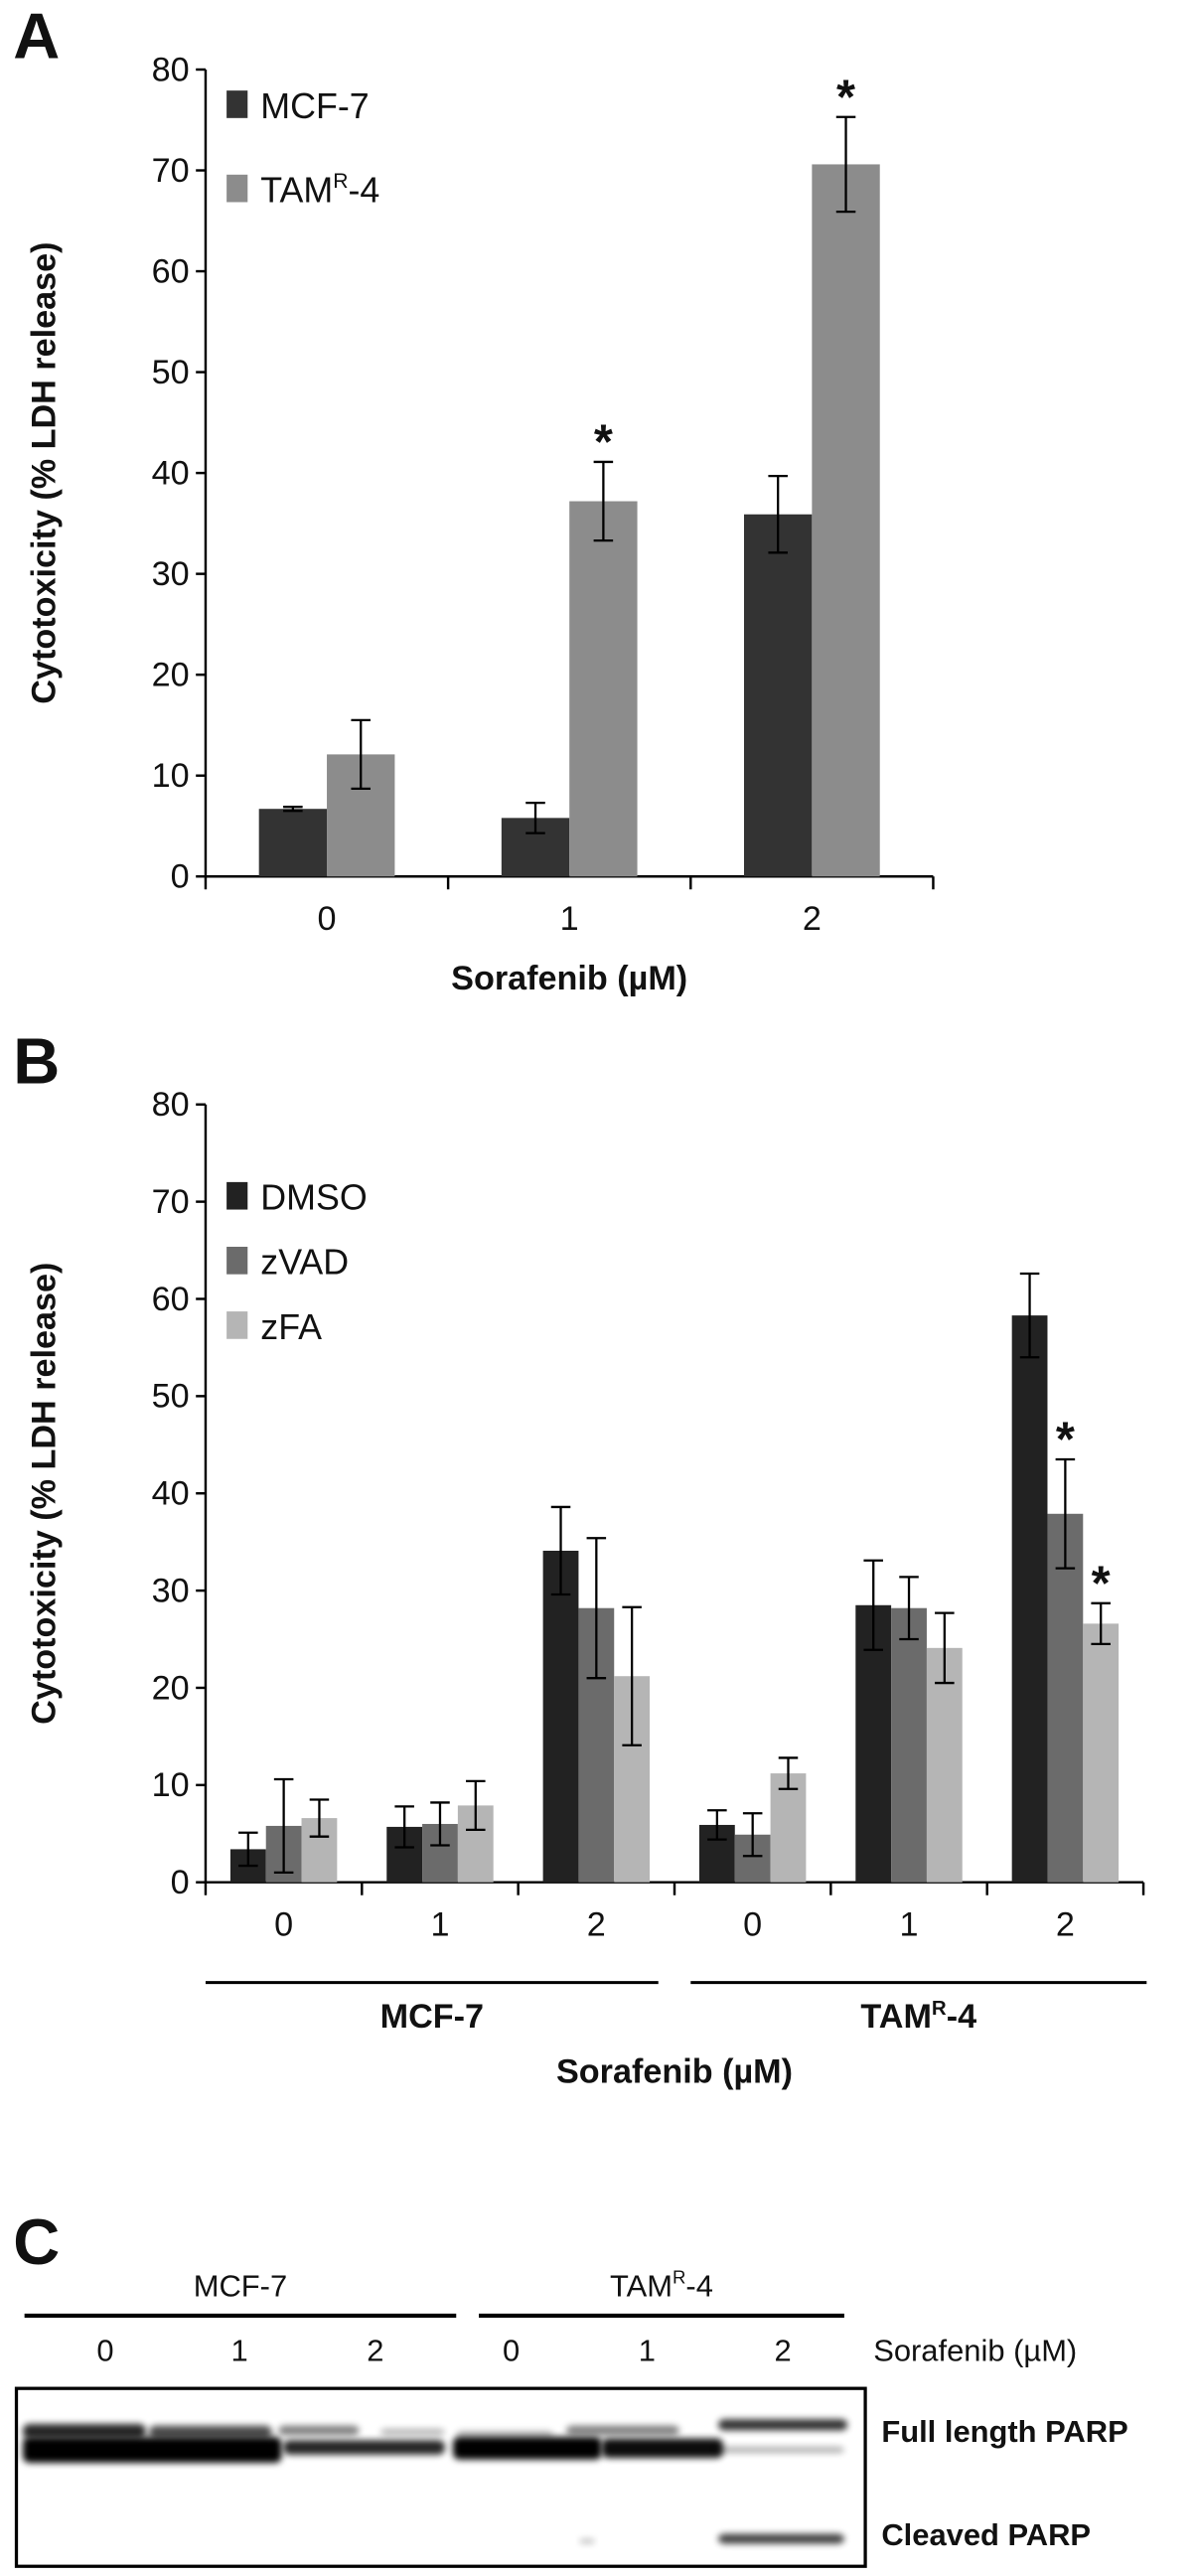 The width and height of the screenshot is (1197, 2576). Describe the element at coordinates (319, 190) in the screenshot. I see `legend-label: TAMR-4` at that location.